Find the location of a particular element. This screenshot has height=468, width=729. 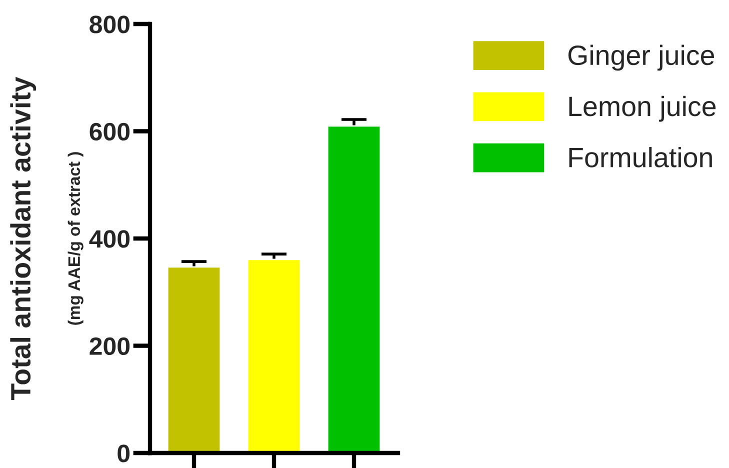

y-tick-label: 800 is located at coordinates (110, 25).